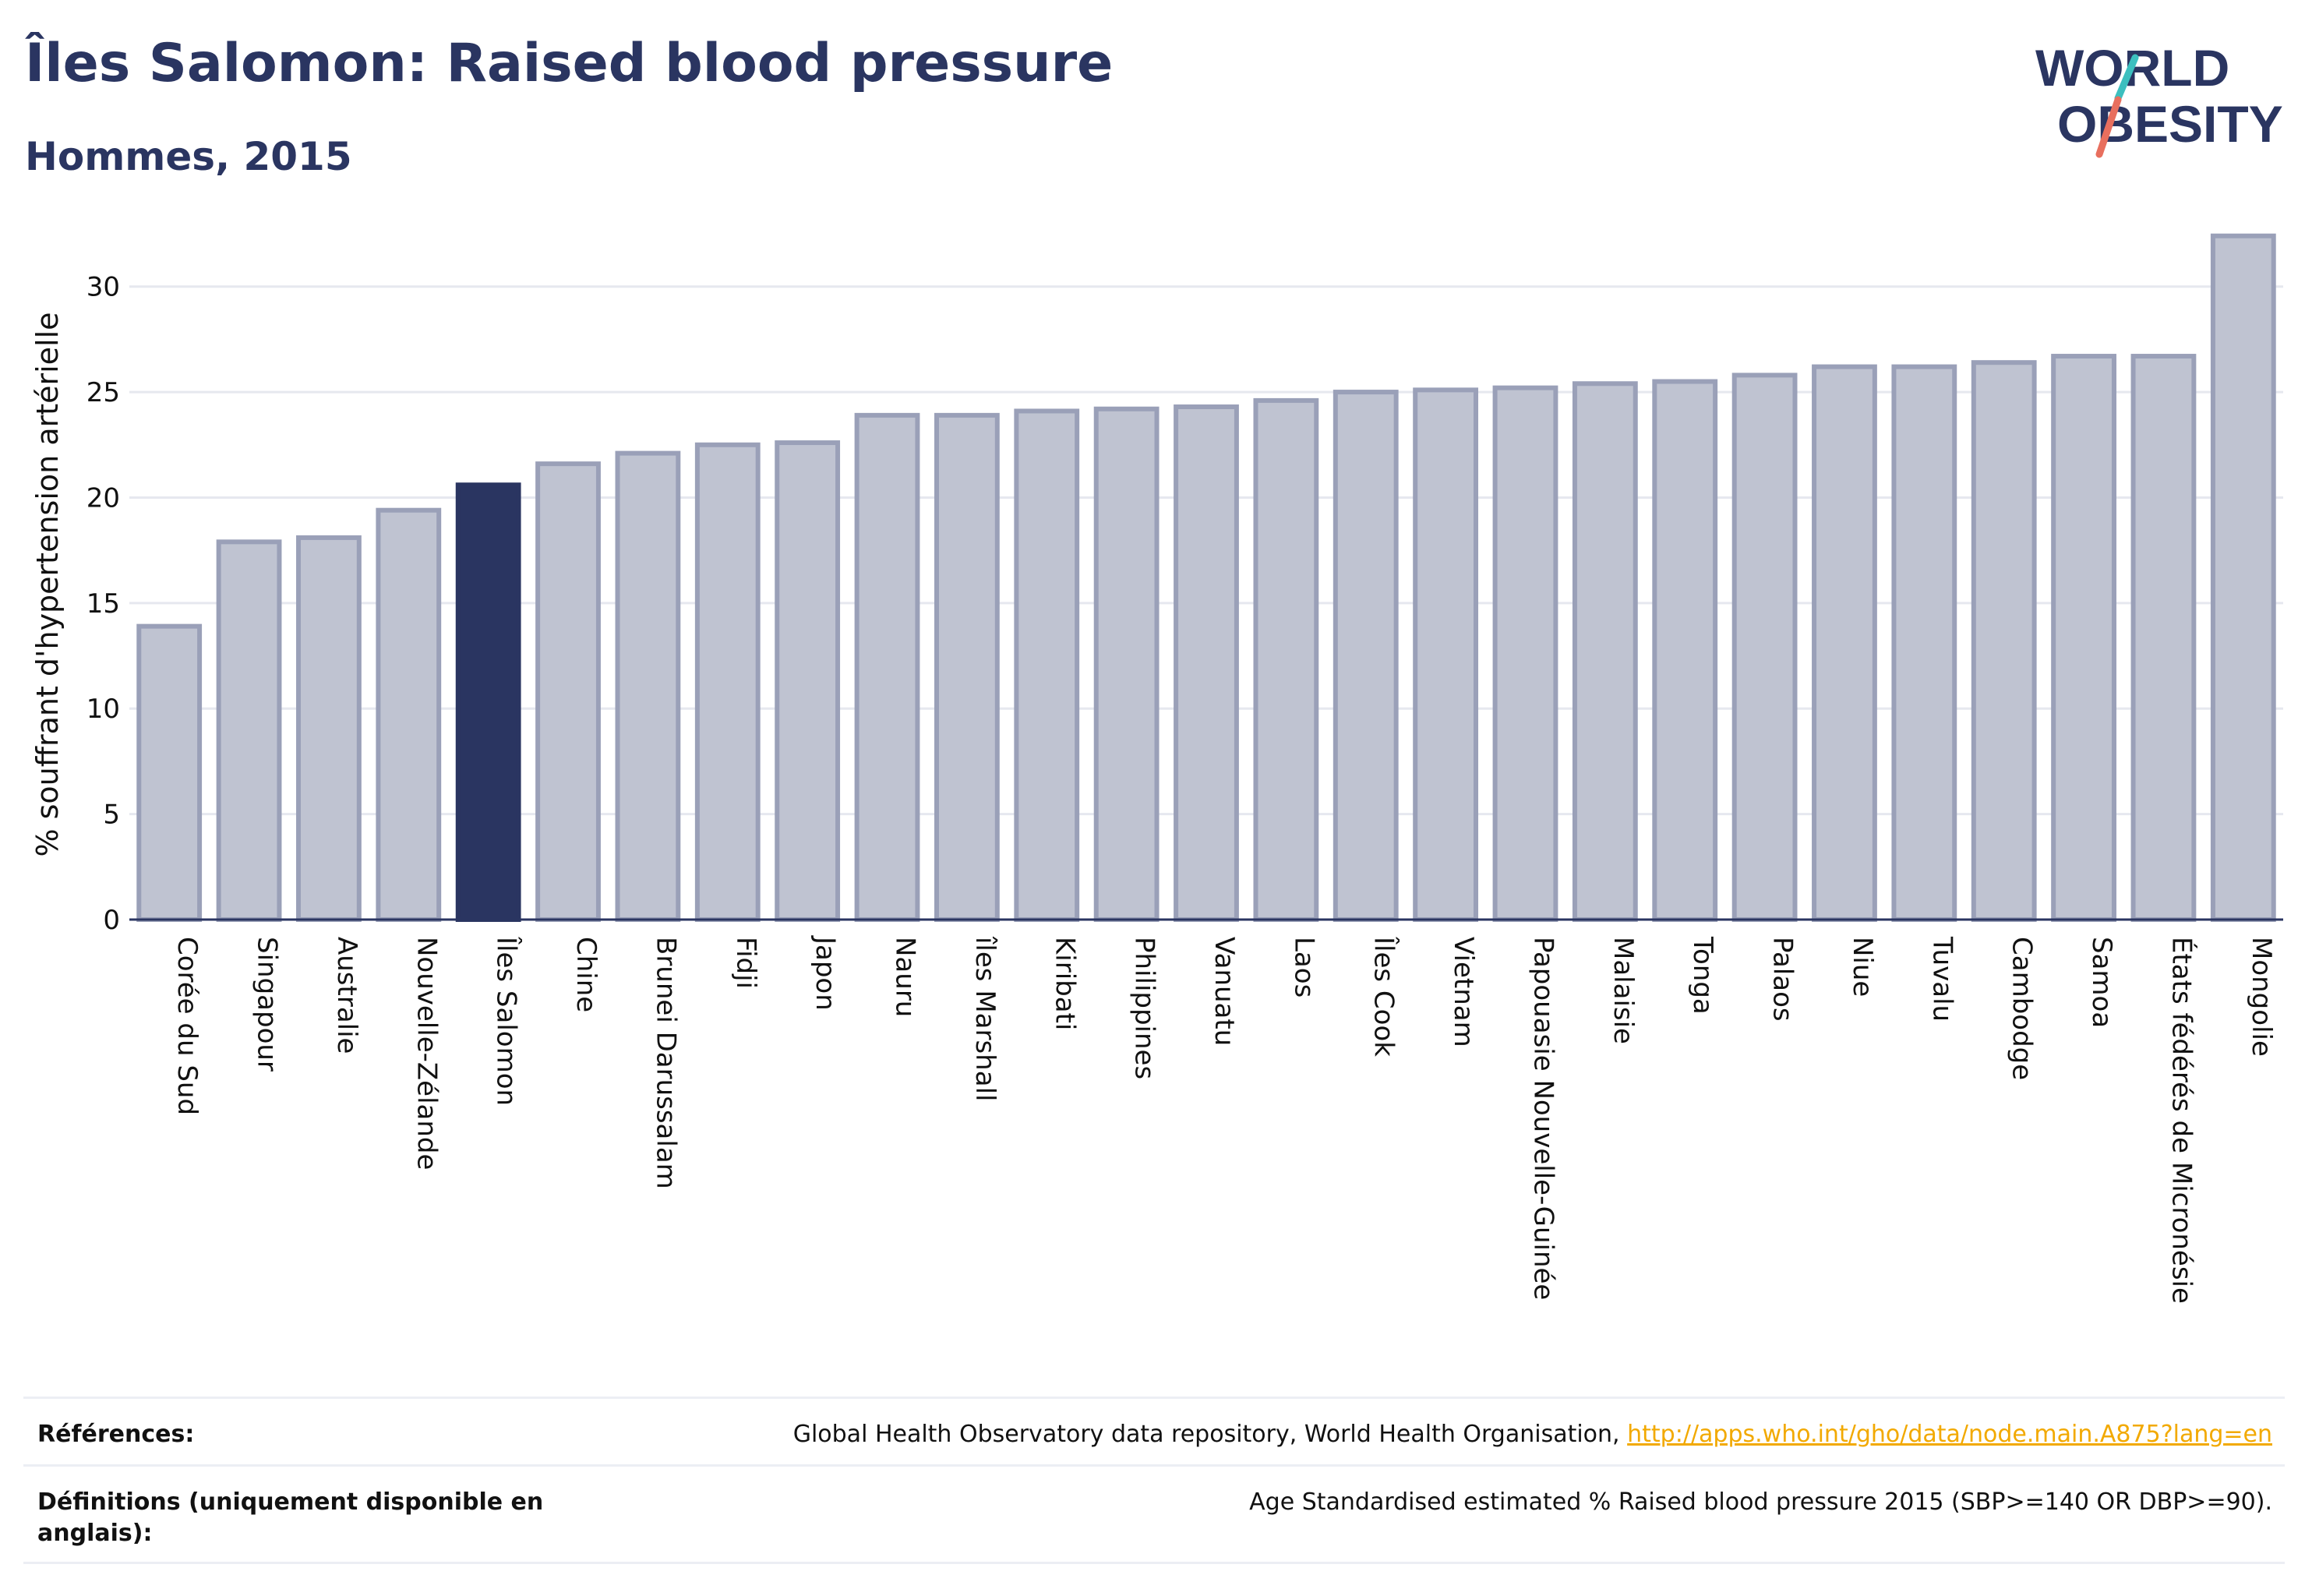 This screenshot has height=1596, width=2305. Describe the element at coordinates (427, 1053) in the screenshot. I see `x-tick-label: Nouvelle-Zélande` at that location.